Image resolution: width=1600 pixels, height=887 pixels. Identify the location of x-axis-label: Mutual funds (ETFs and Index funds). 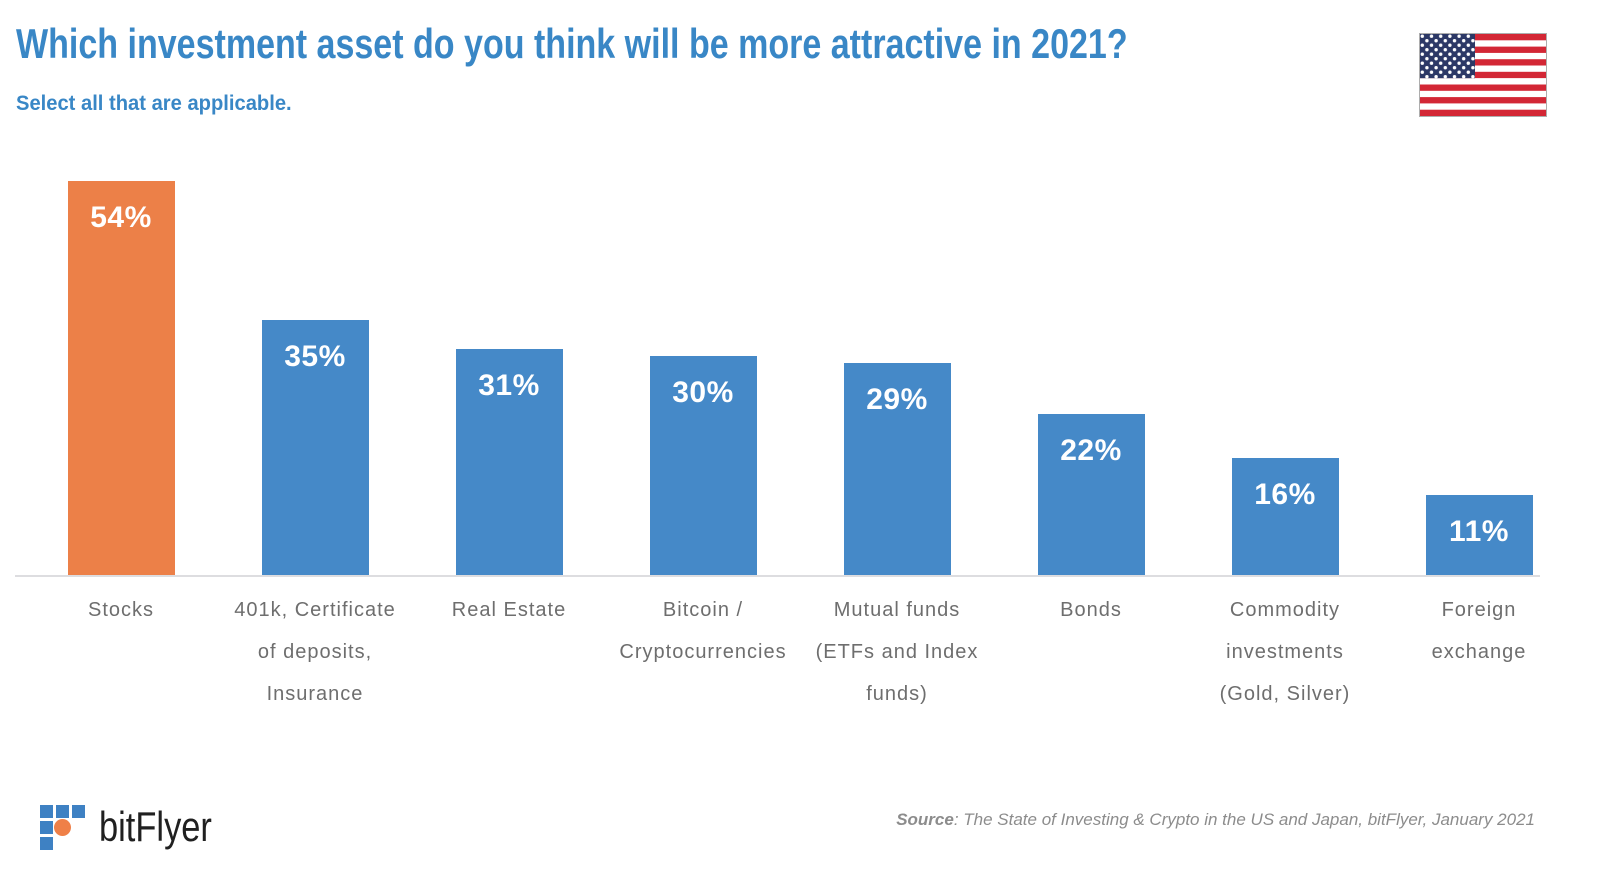
(897, 652).